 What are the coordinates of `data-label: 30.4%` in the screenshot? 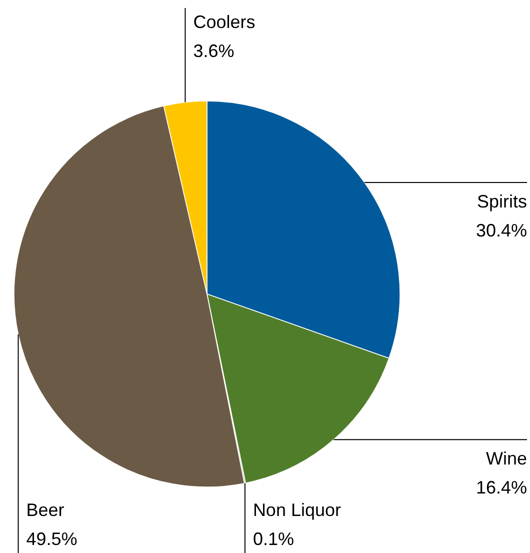 It's located at (501, 230).